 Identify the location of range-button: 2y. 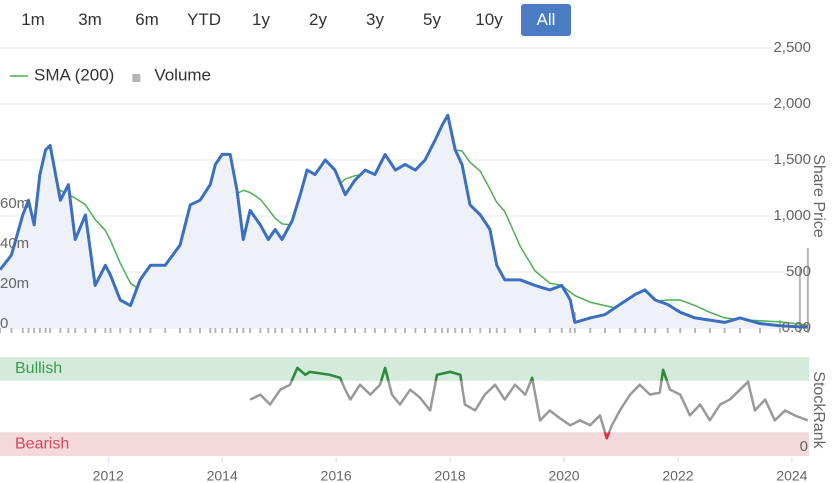
(318, 20).